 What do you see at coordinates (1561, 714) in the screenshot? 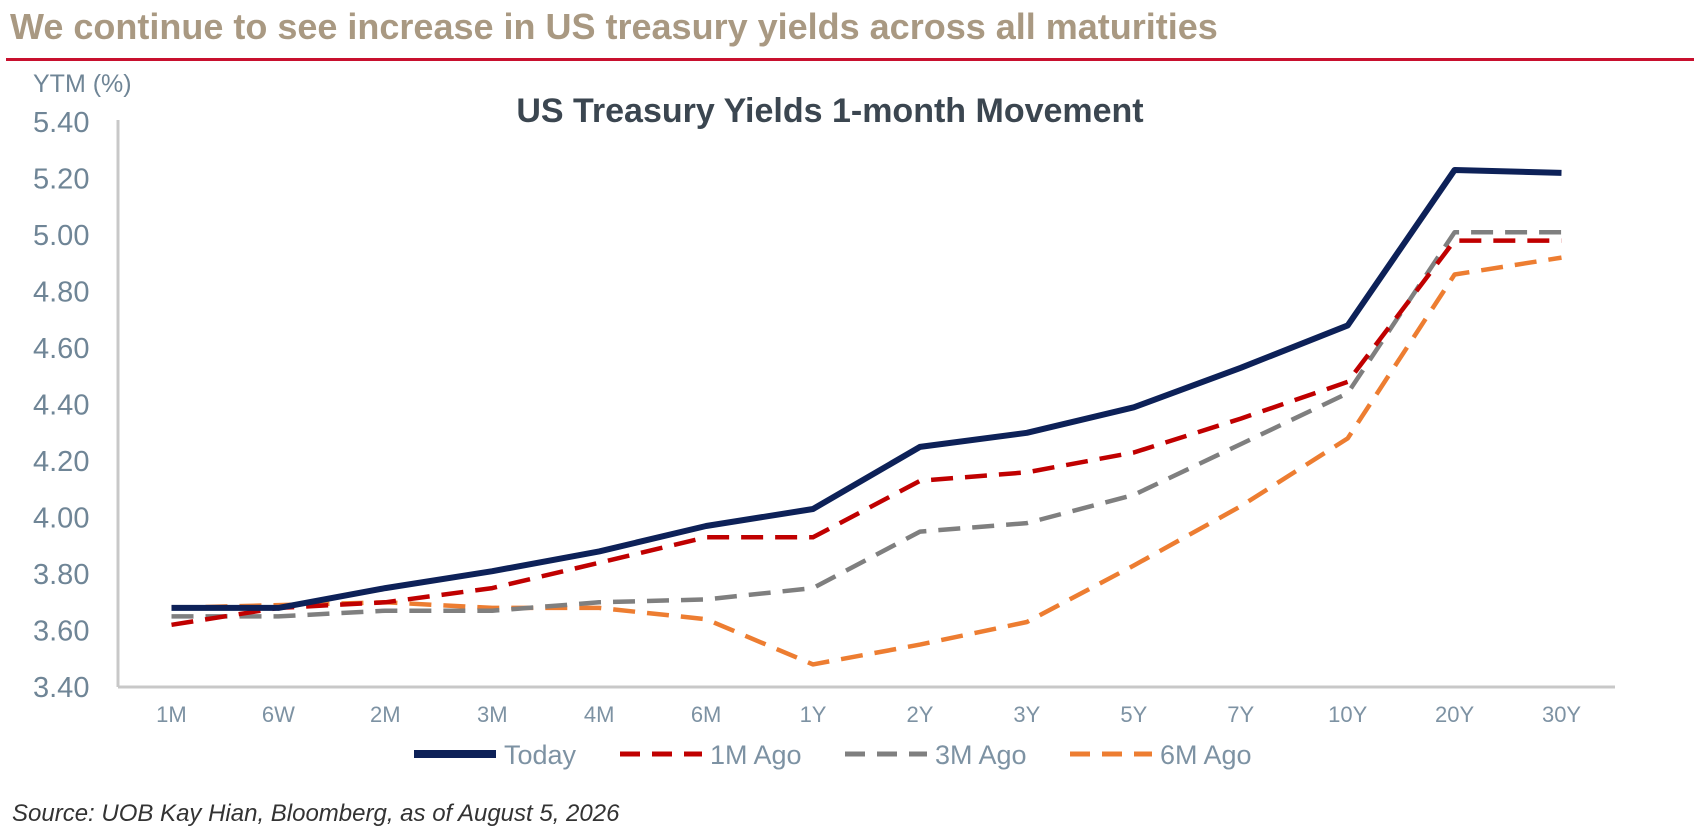
I see `x-tick-label: 30Y` at bounding box center [1561, 714].